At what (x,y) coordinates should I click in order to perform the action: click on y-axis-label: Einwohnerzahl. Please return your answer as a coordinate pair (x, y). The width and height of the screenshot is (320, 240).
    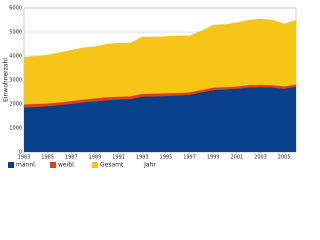
    Looking at the image, I should click on (6, 80).